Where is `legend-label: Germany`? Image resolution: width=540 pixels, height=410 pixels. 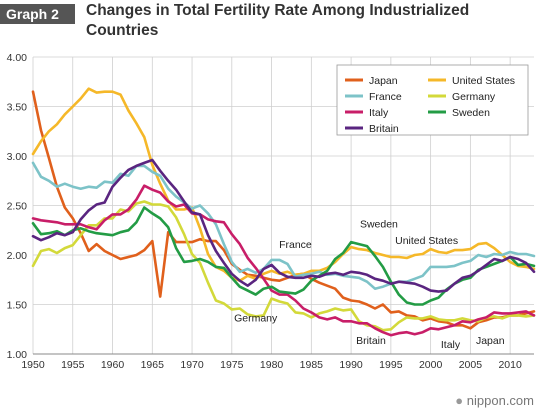 legend-label: Germany is located at coordinates (474, 97).